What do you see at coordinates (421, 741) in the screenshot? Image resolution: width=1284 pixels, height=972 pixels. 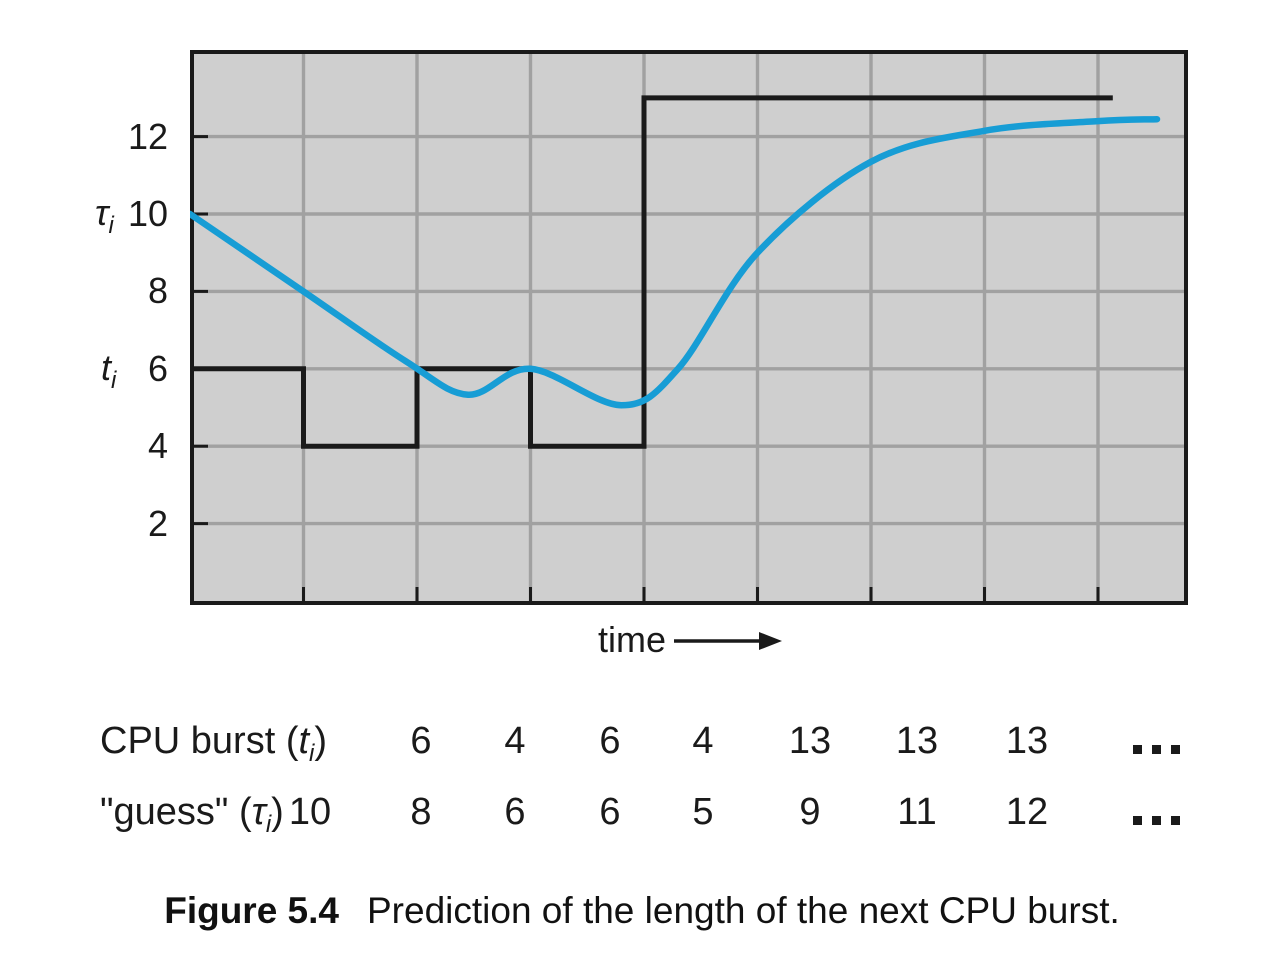 I see `cpu-burst-row-value-1: 6` at bounding box center [421, 741].